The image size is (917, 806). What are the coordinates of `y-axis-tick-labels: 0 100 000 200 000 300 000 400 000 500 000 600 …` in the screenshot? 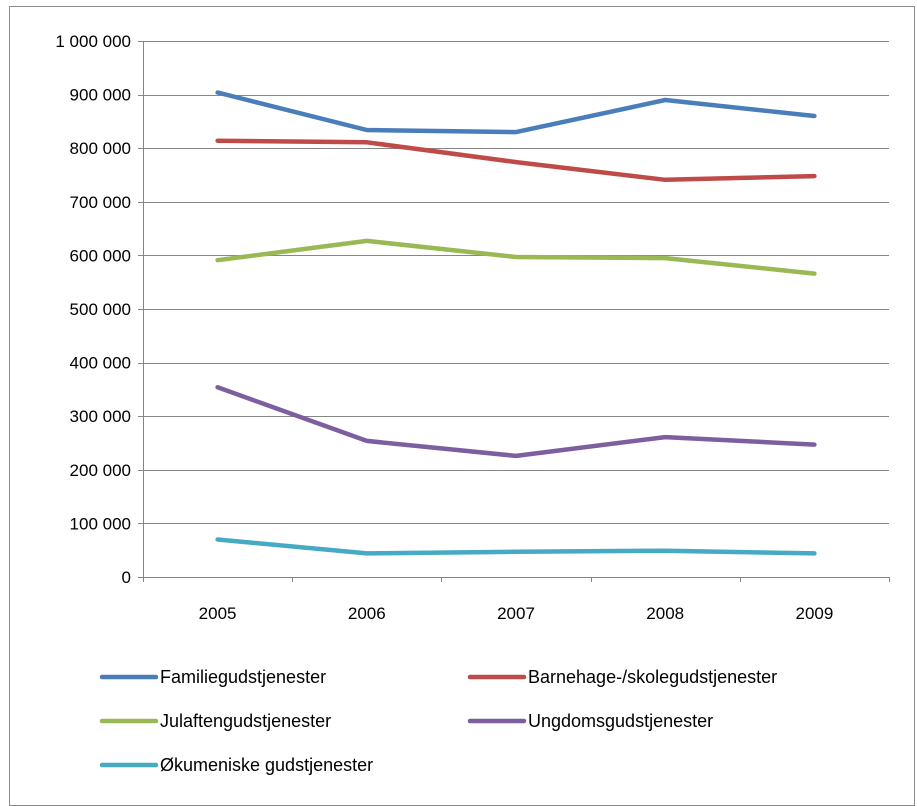 It's located at (93, 309).